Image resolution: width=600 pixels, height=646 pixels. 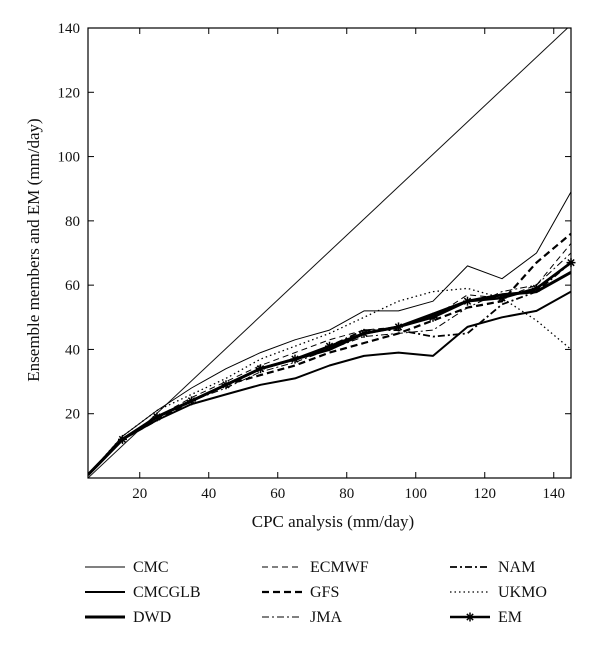 I want to click on legend-item-em: EM, so click(x=486, y=617).